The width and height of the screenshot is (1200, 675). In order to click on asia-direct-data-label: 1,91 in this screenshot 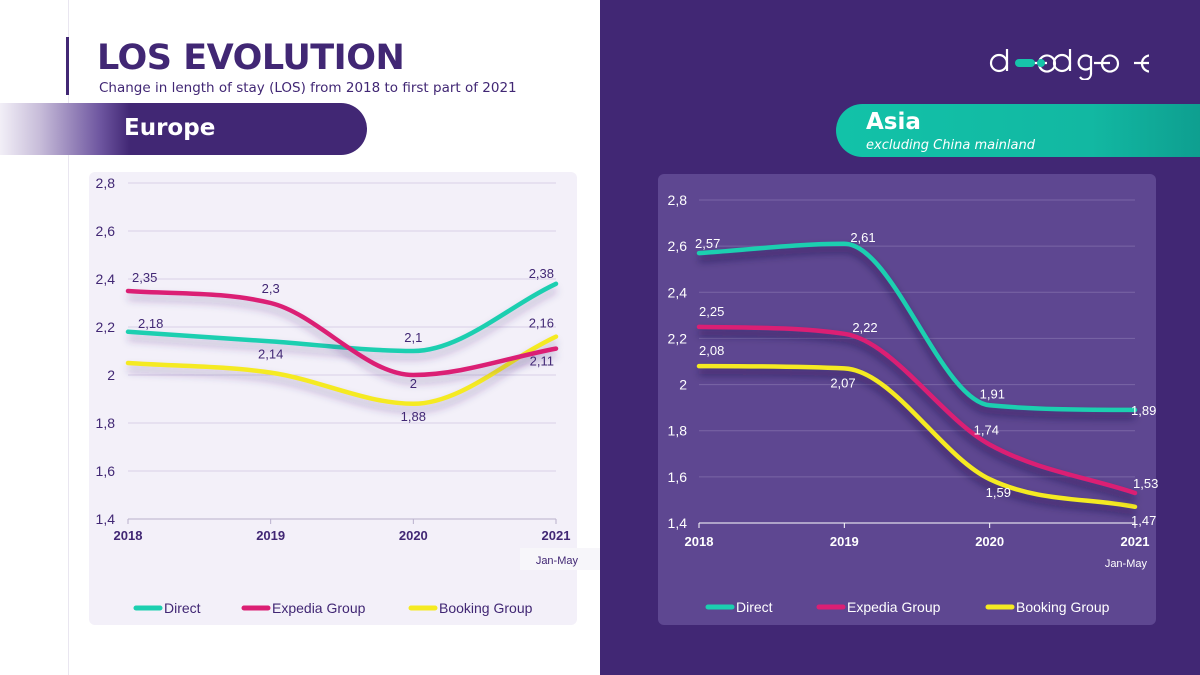, I will do `click(992, 393)`.